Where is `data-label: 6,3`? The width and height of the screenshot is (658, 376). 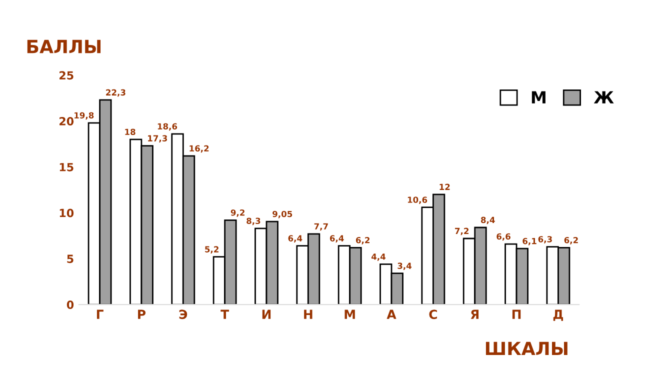 data-label: 6,3 is located at coordinates (545, 240).